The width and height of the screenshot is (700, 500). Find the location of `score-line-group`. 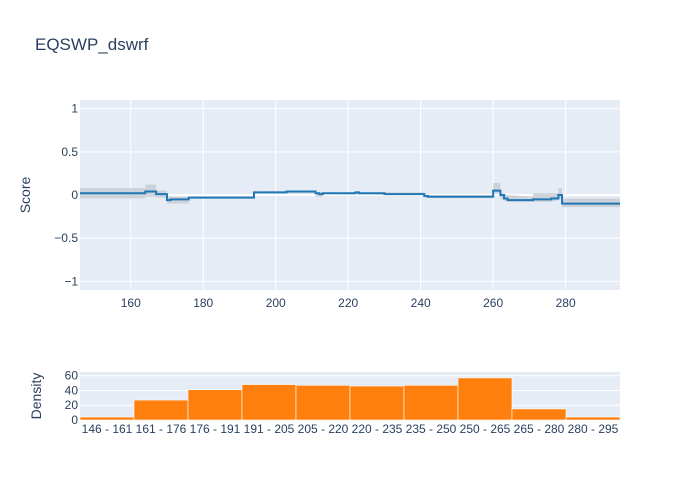

score-line-group is located at coordinates (350, 197).